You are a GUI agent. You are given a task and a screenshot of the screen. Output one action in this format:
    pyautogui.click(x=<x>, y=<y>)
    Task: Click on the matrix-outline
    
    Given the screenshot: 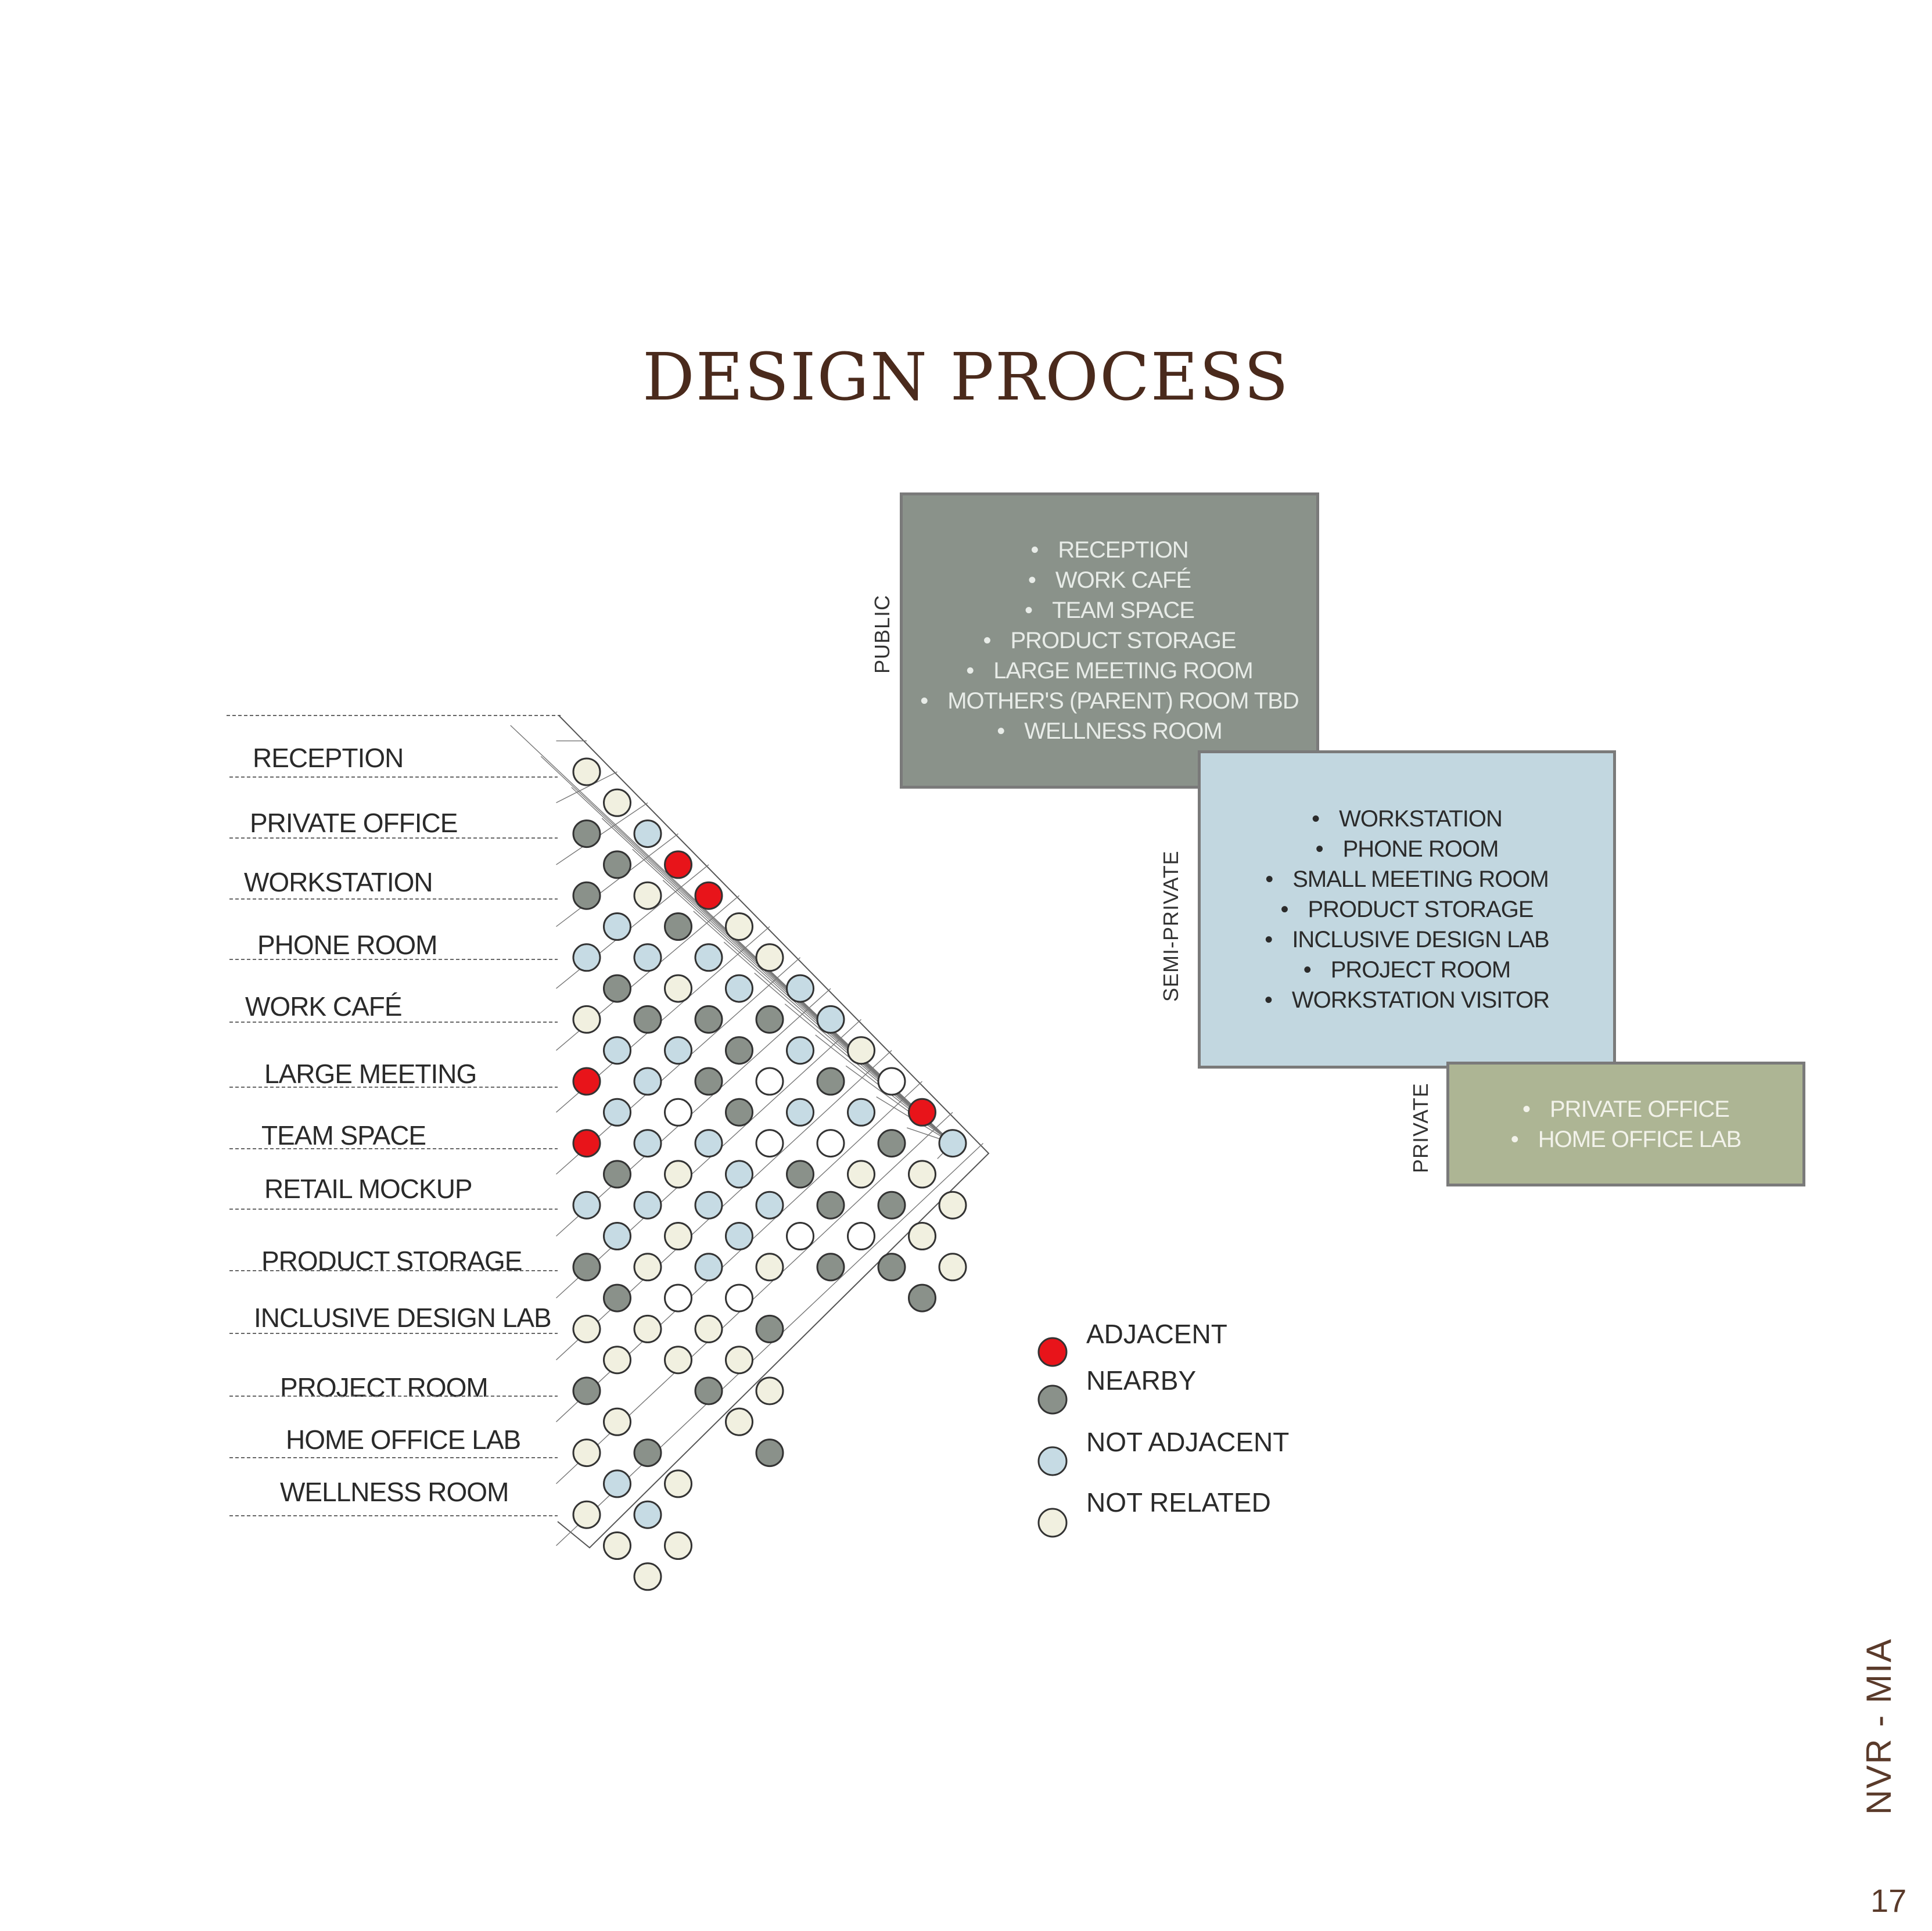 What is the action you would take?
    pyautogui.click(x=773, y=1132)
    